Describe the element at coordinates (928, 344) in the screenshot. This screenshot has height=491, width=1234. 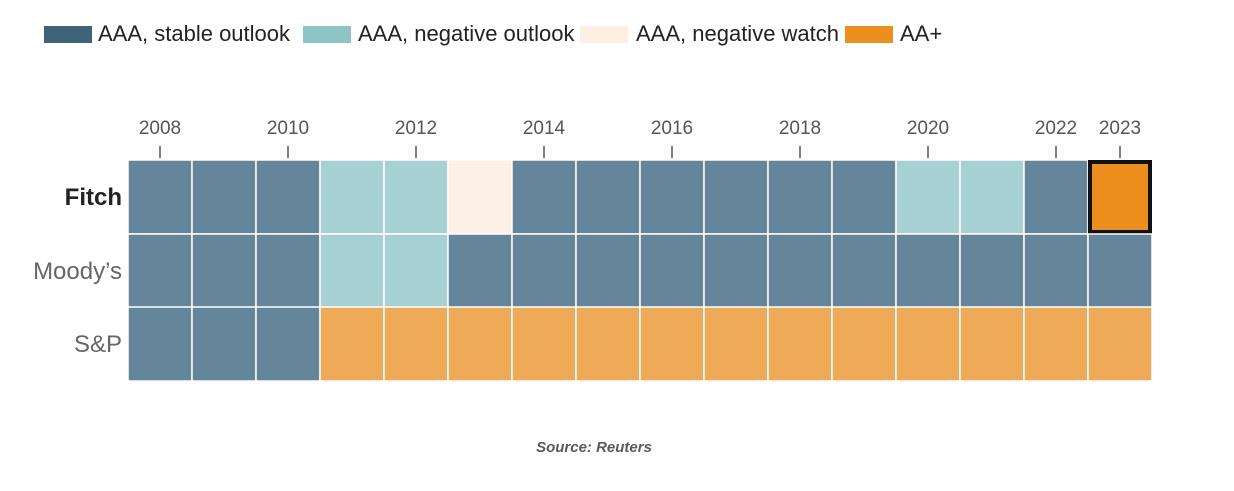
I see `cell-s-p-12-aa` at that location.